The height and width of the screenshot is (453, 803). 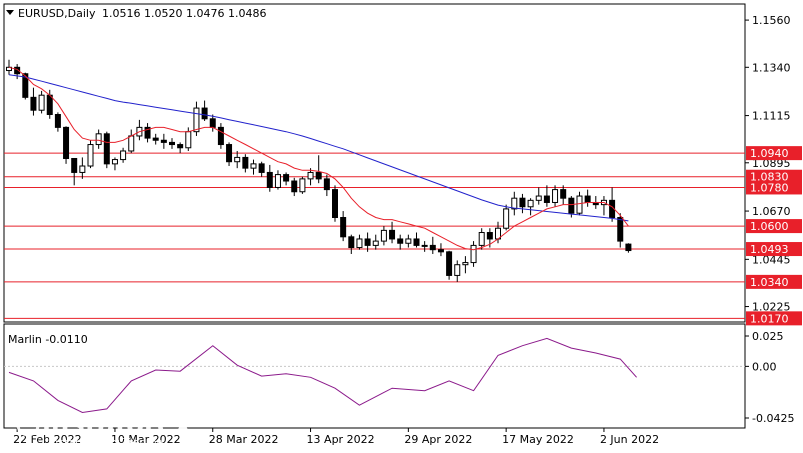 I want to click on time-tick-label: 17 May 2022, so click(x=538, y=439).